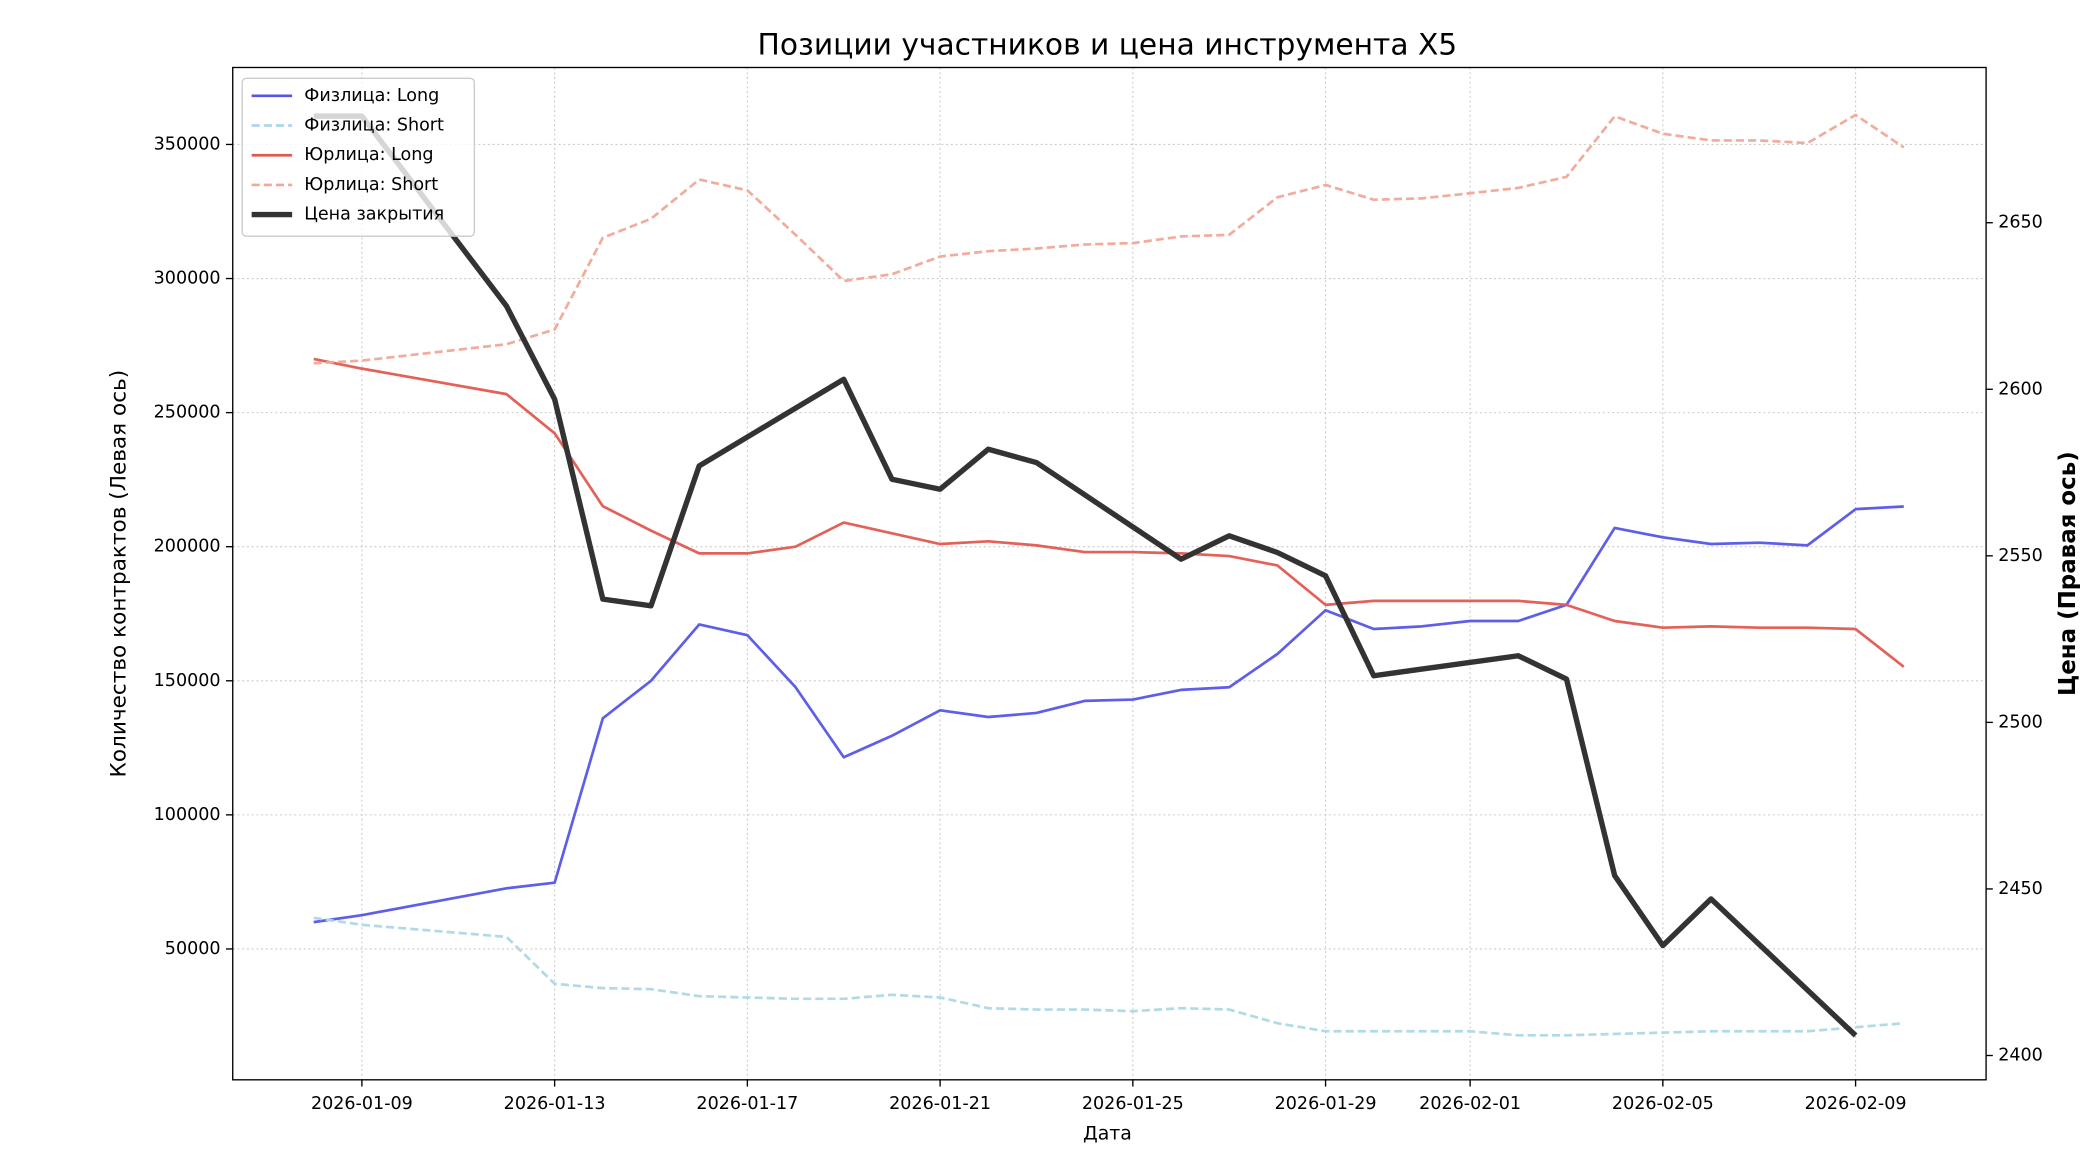 The image size is (2096, 1150). I want to click on y2-axis-label: Цена (Правая ось), so click(2068, 573).